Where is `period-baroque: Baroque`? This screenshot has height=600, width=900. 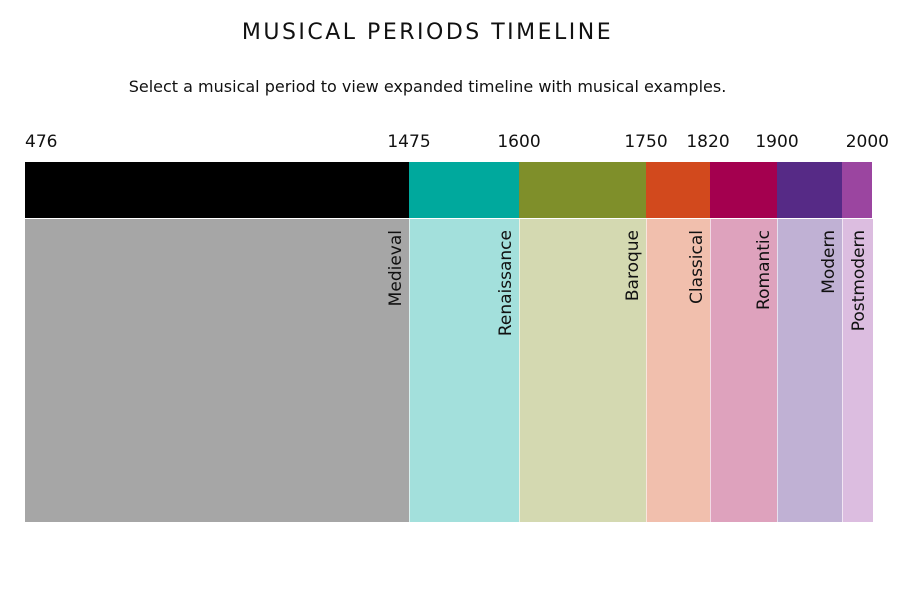
period-baroque: Baroque is located at coordinates (583, 342).